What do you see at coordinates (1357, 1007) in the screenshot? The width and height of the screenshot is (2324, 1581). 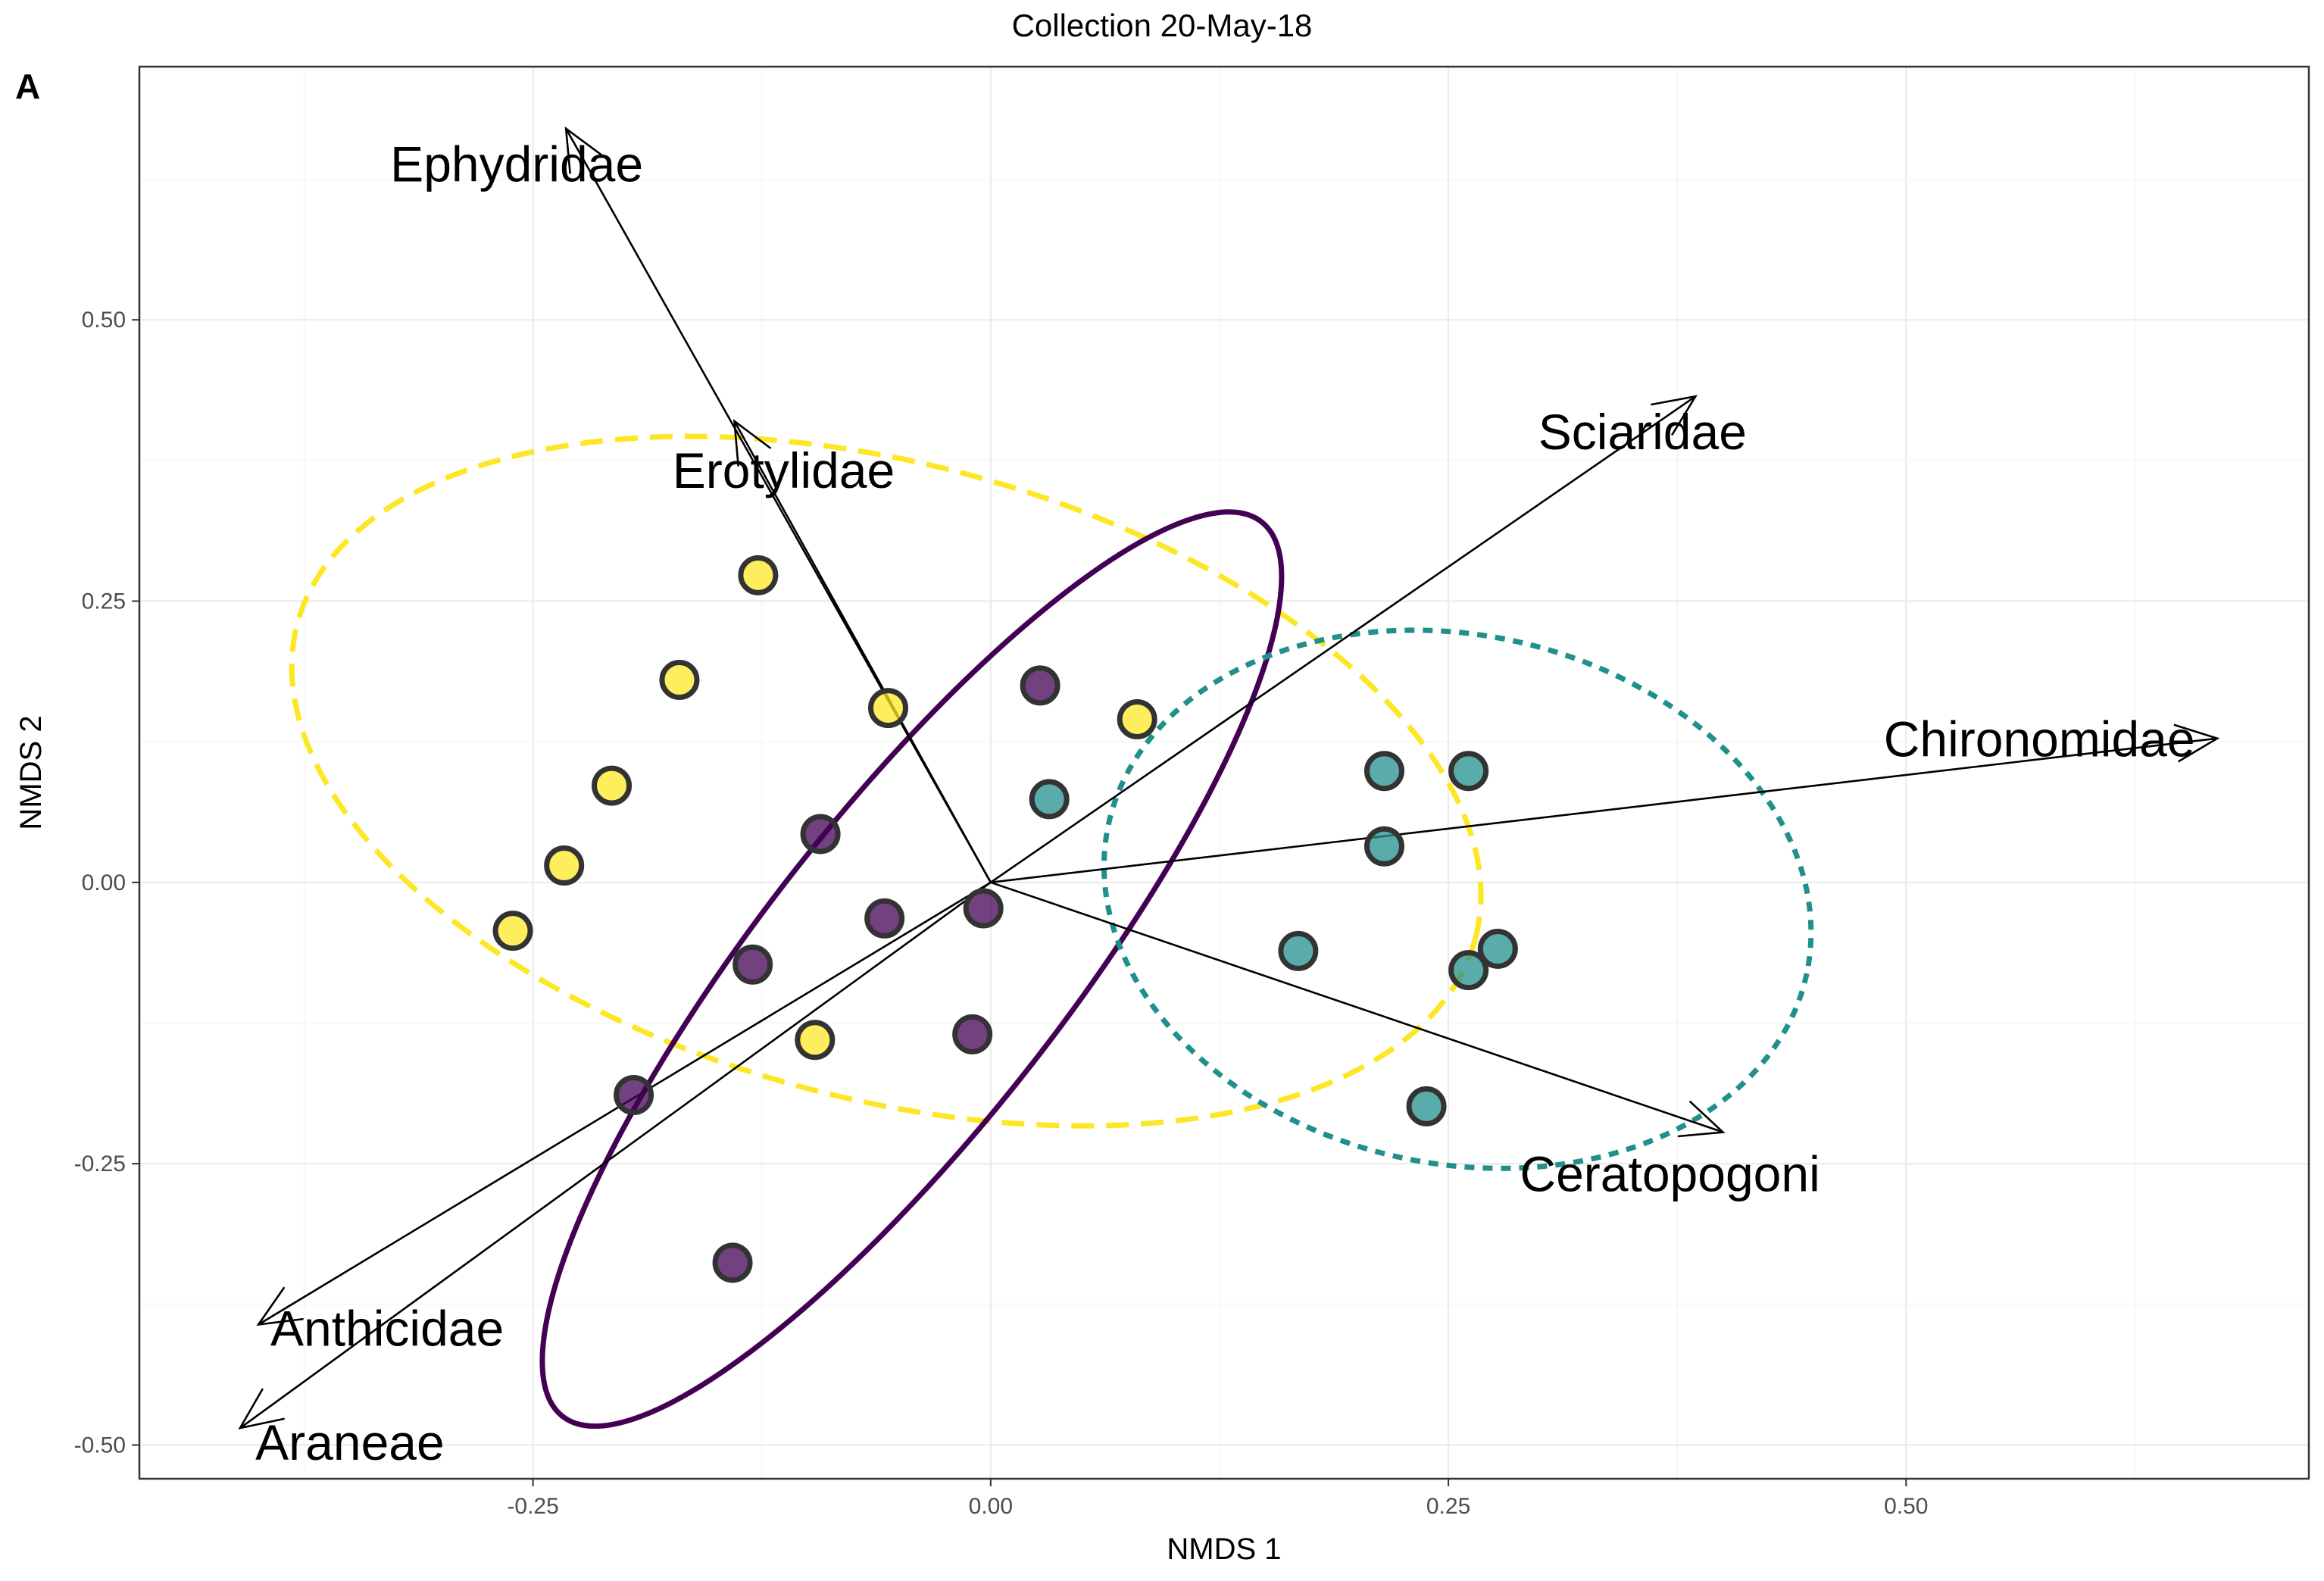 I see `vector-ceratopogoni-line` at bounding box center [1357, 1007].